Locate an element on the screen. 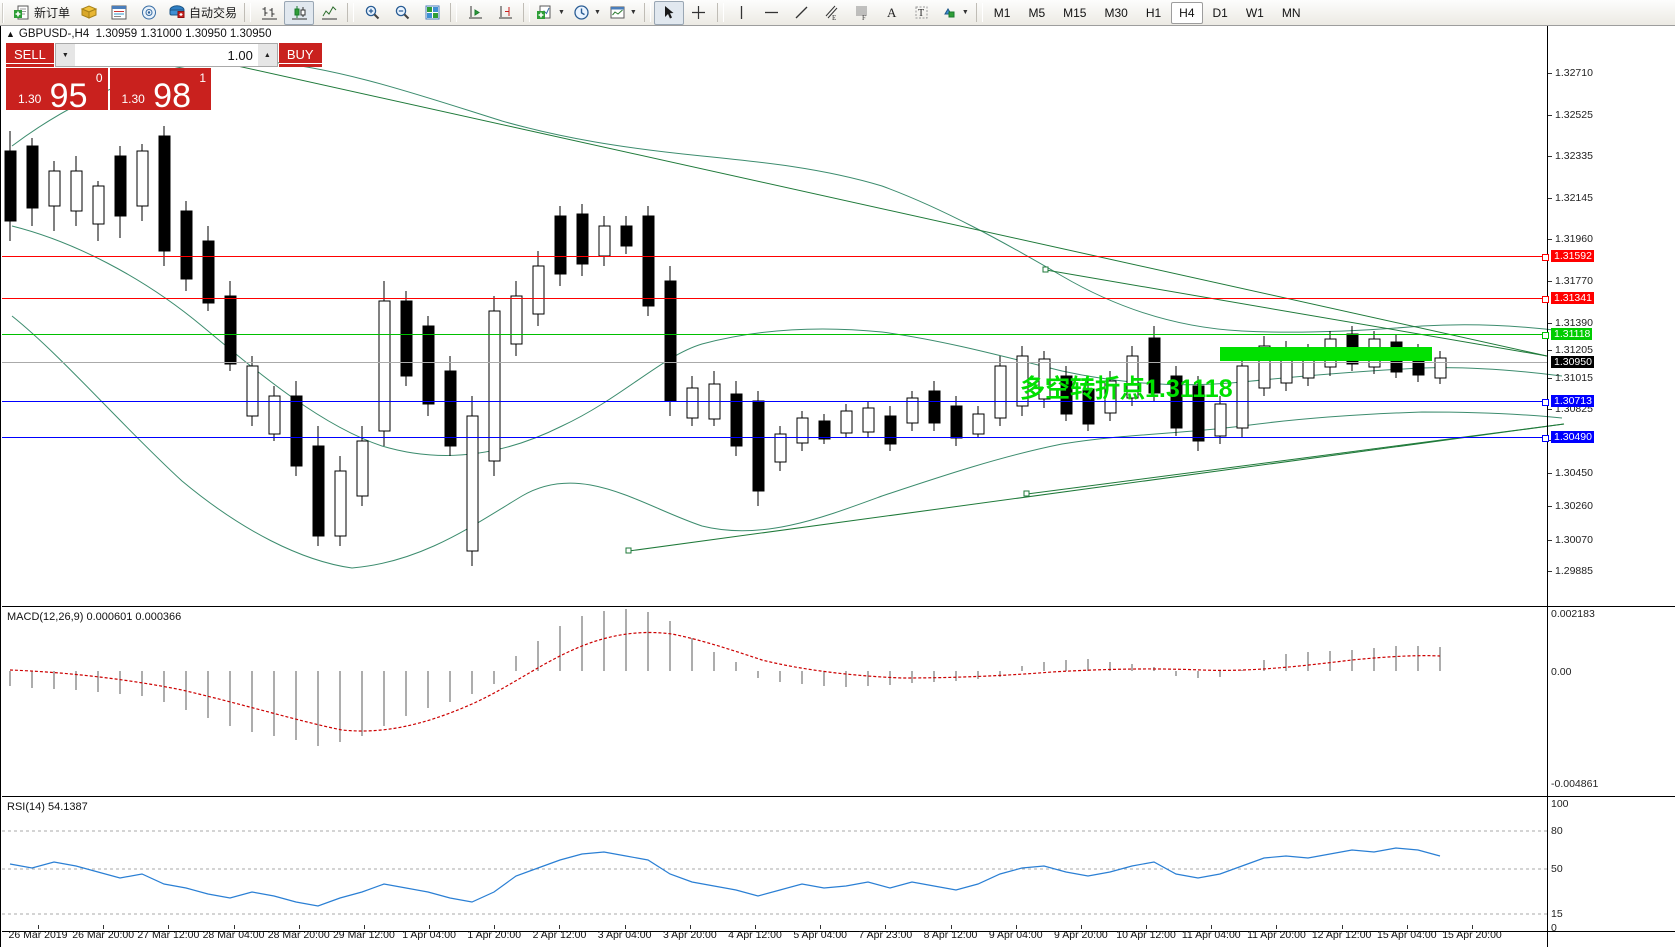 This screenshot has width=1675, height=947. bar-chart-button is located at coordinates (269, 13).